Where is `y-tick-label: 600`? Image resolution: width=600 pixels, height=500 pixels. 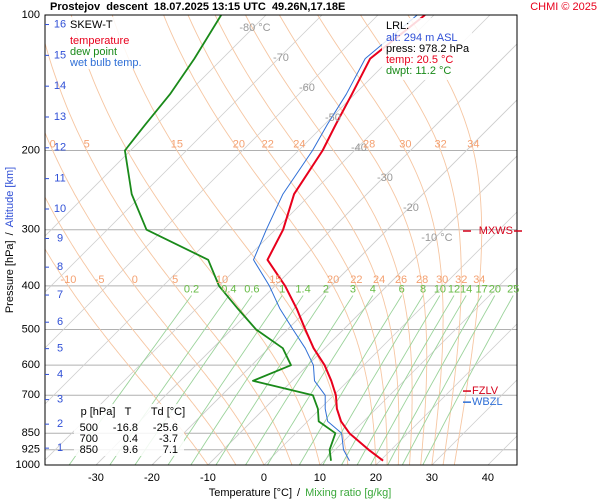 y-tick-label: 600 is located at coordinates (31, 365).